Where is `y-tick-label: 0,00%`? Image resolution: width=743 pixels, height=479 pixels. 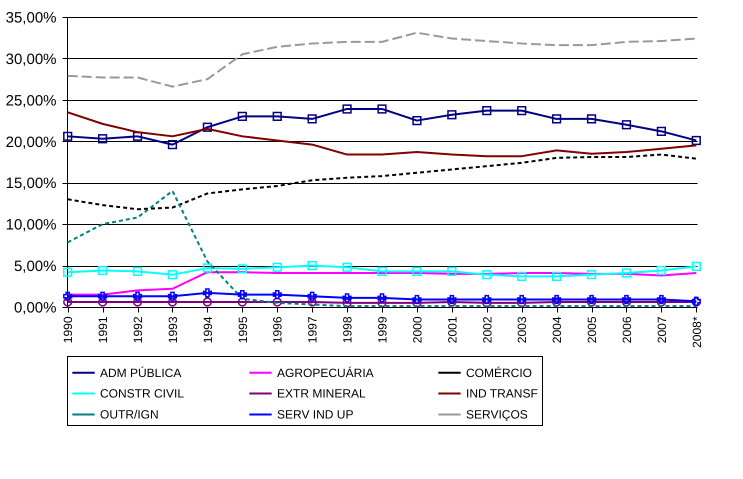
y-tick-label: 0,00% is located at coordinates (35, 308).